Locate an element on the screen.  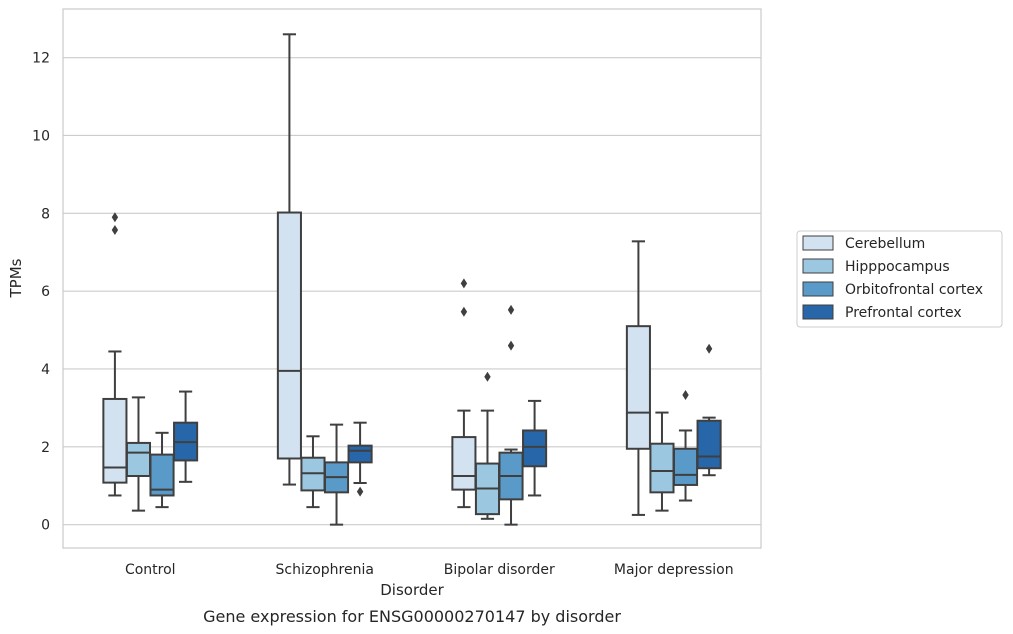
x-tick-label: Schizophrenia is located at coordinates (325, 570).